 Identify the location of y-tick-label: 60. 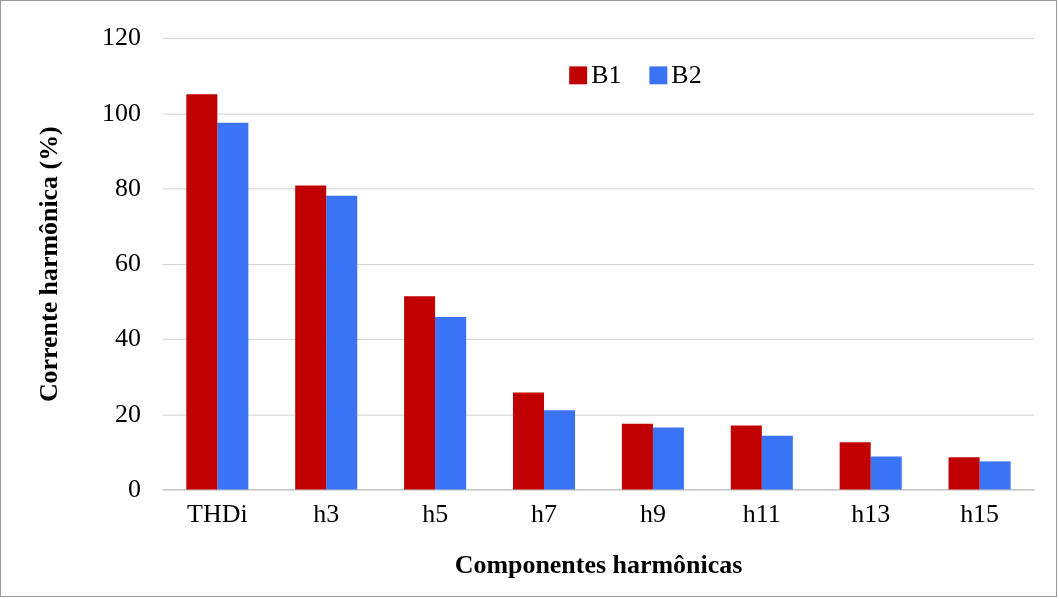
(127, 263).